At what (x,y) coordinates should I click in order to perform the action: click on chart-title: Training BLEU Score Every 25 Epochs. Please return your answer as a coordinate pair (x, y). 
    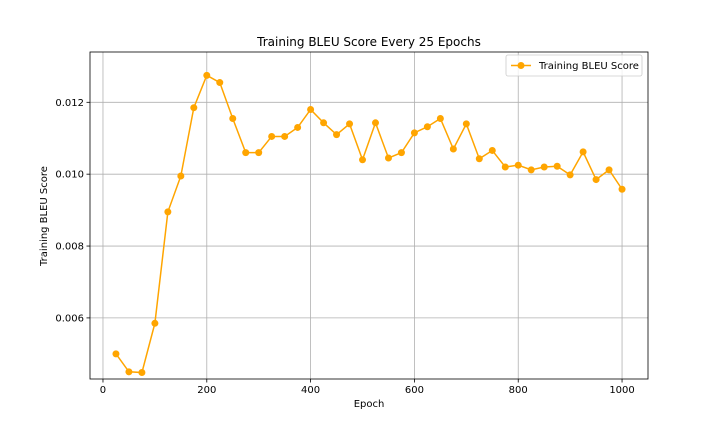
    Looking at the image, I should click on (368, 42).